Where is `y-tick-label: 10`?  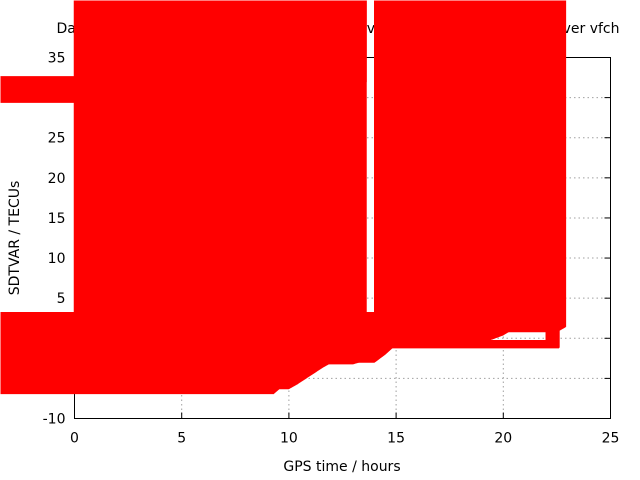 y-tick-label: 10 is located at coordinates (57, 259).